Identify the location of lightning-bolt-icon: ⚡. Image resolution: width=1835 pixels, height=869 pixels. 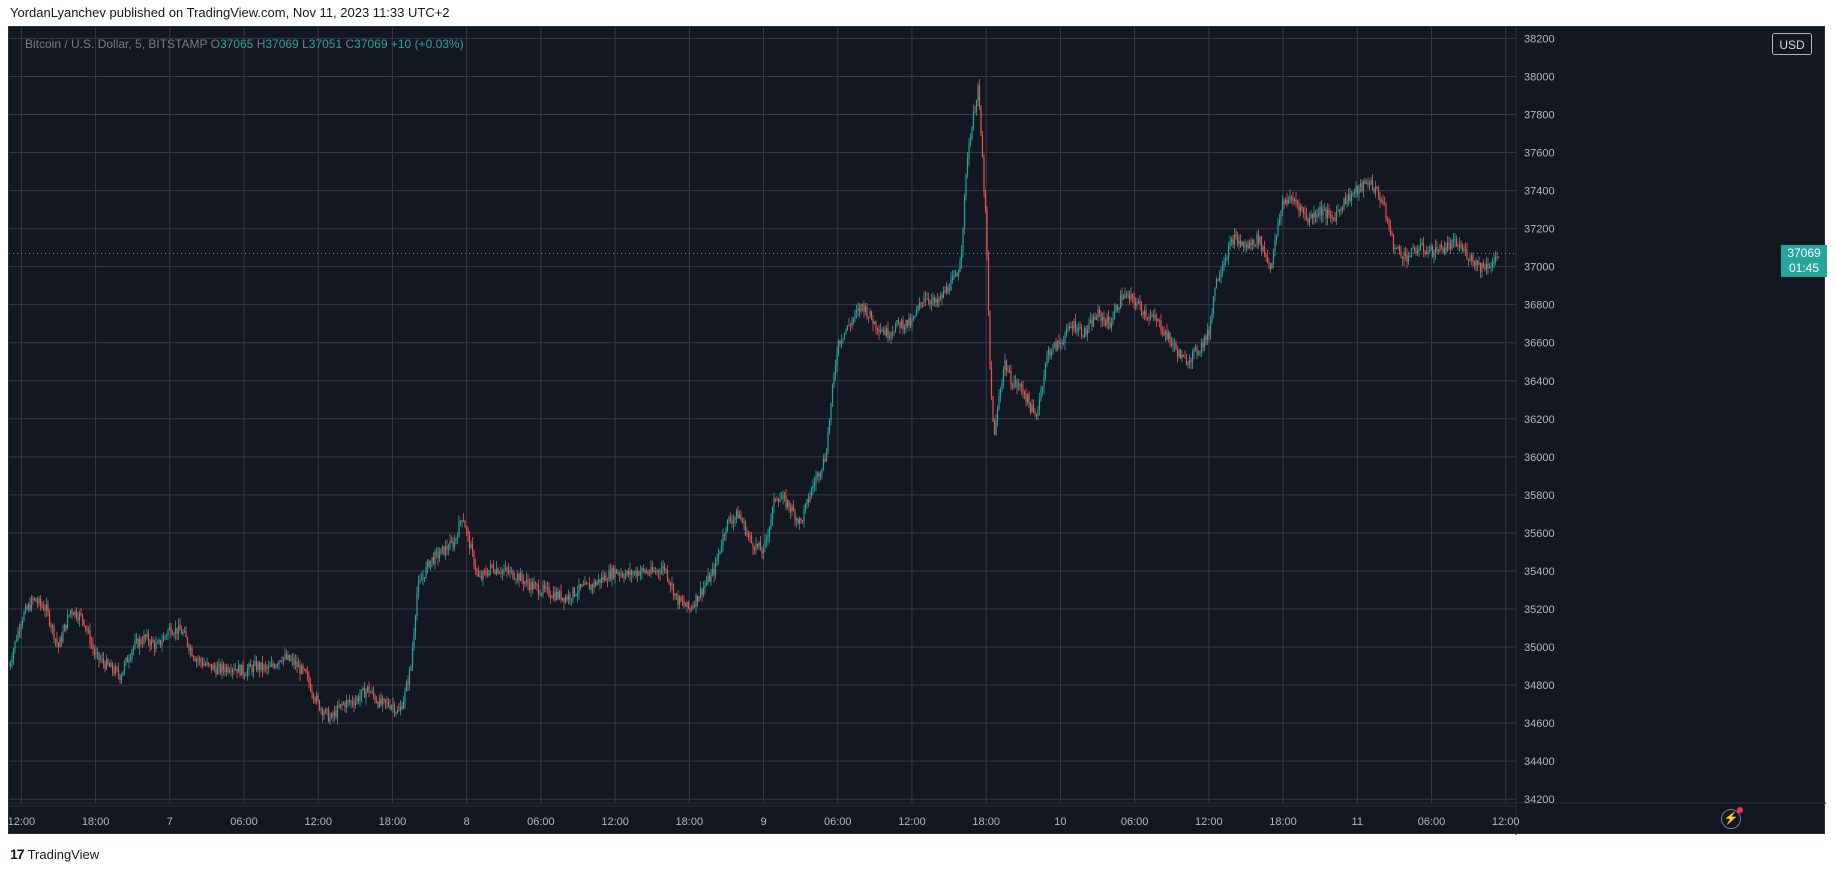
(1732, 818).